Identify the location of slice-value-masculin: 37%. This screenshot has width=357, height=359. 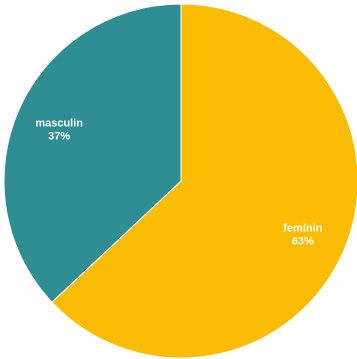
(59, 136).